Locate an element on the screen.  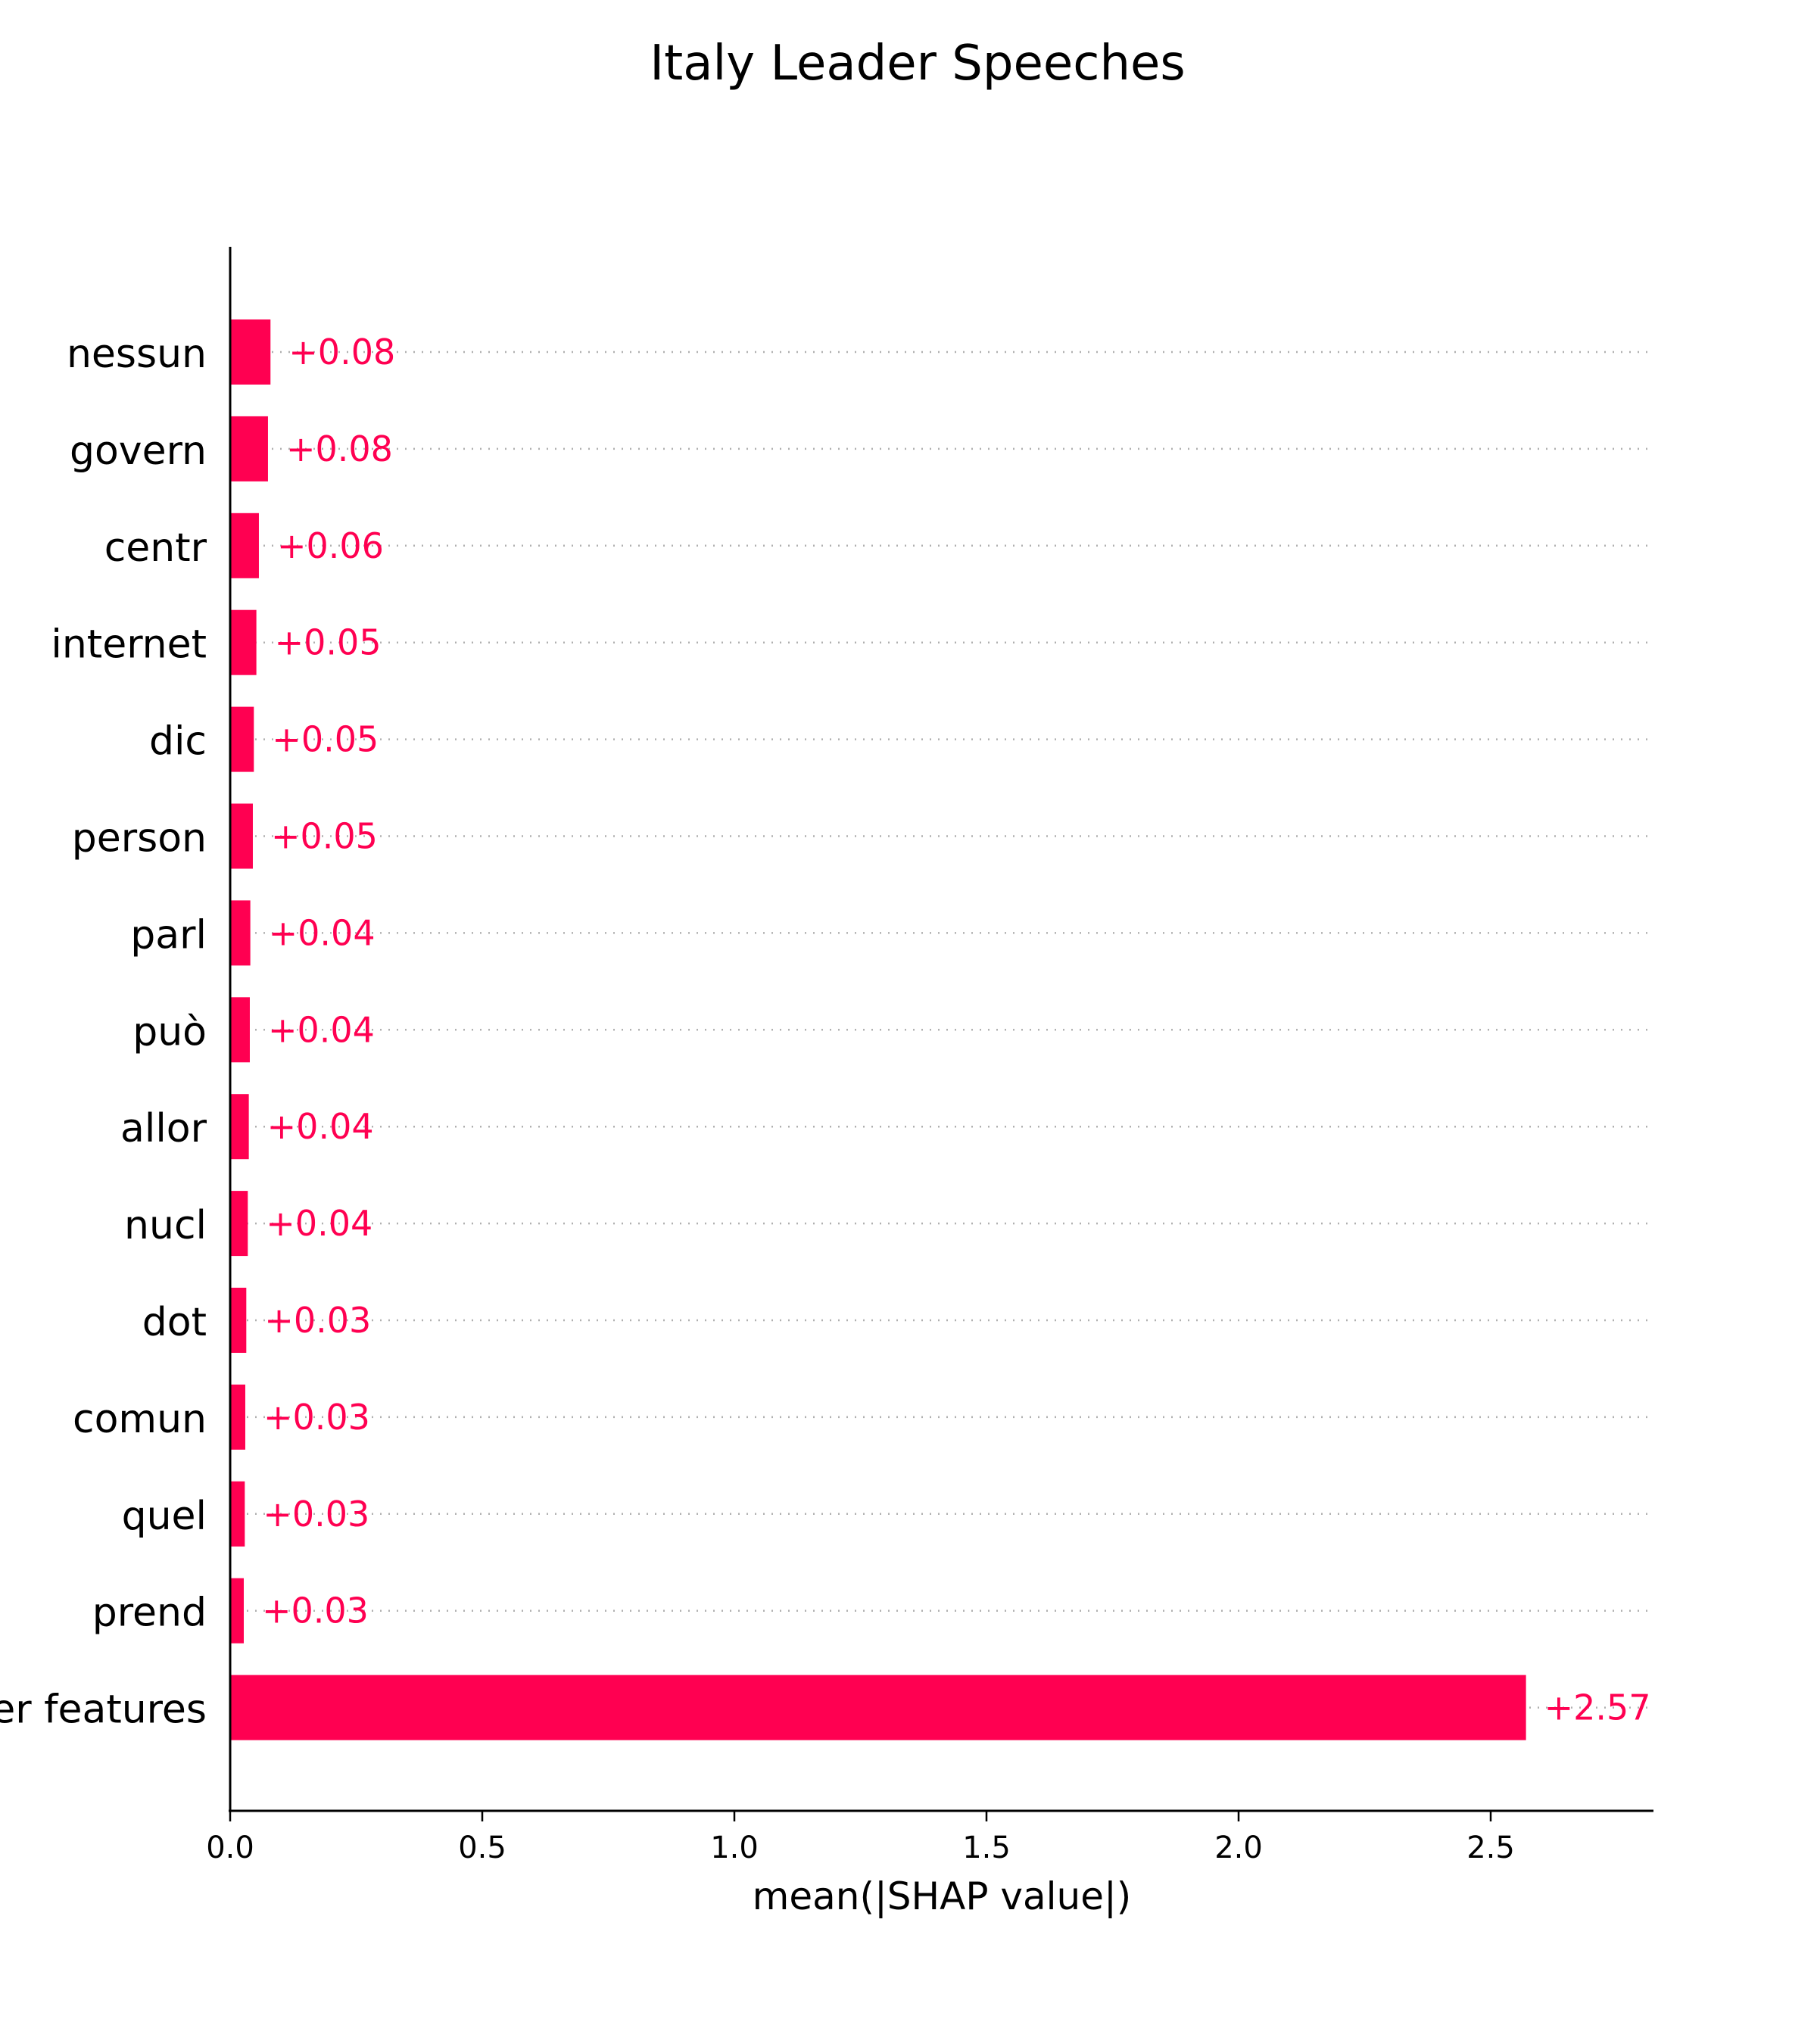
y-tick-label: internet is located at coordinates (129, 645).